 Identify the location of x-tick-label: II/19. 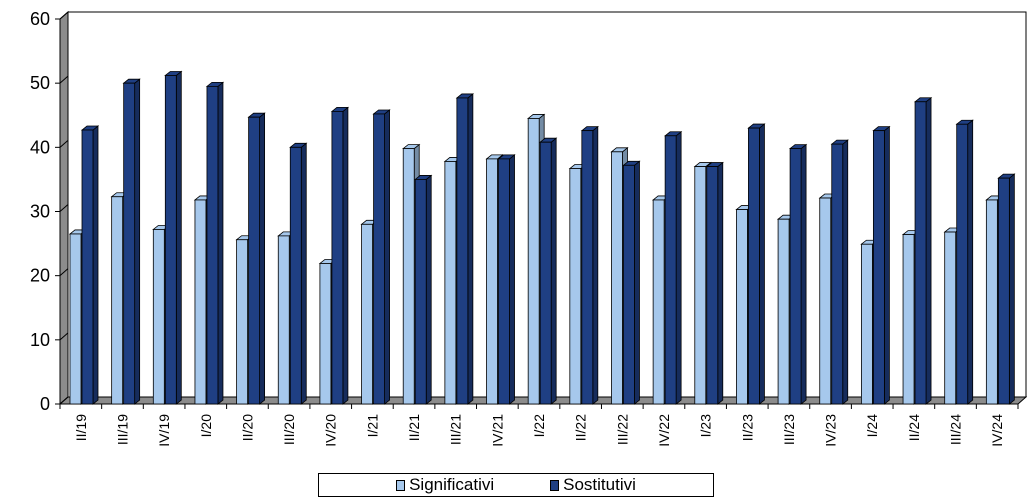
(81, 427).